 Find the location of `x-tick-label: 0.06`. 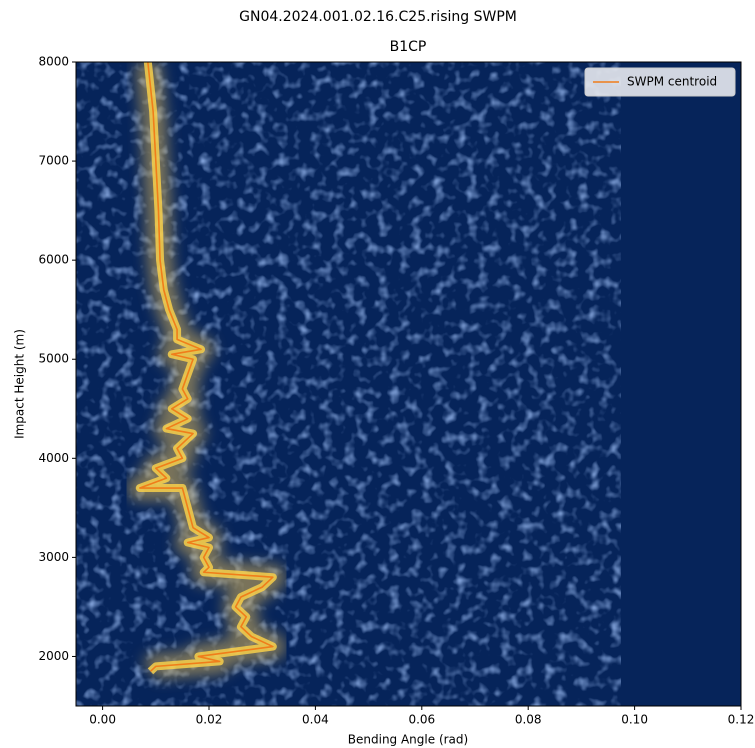

x-tick-label: 0.06 is located at coordinates (421, 720).